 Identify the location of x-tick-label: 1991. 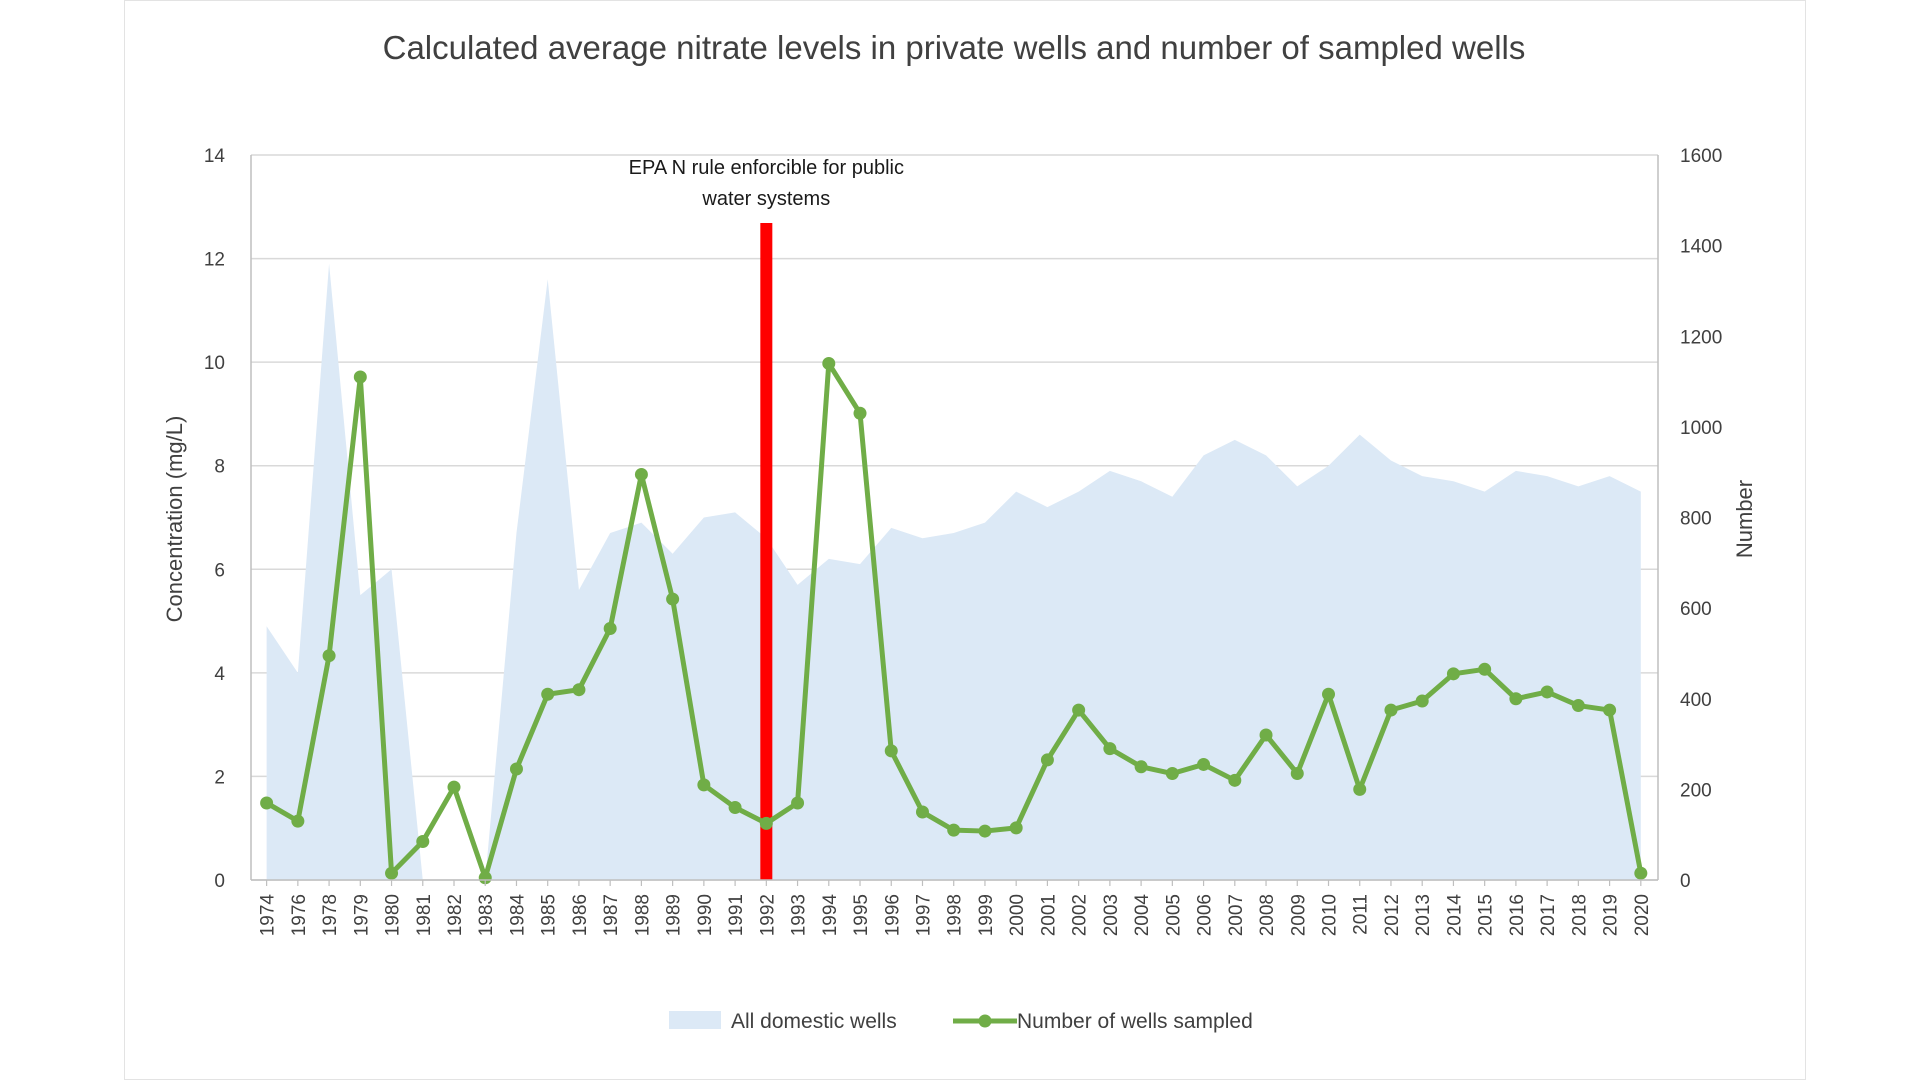
(736, 915).